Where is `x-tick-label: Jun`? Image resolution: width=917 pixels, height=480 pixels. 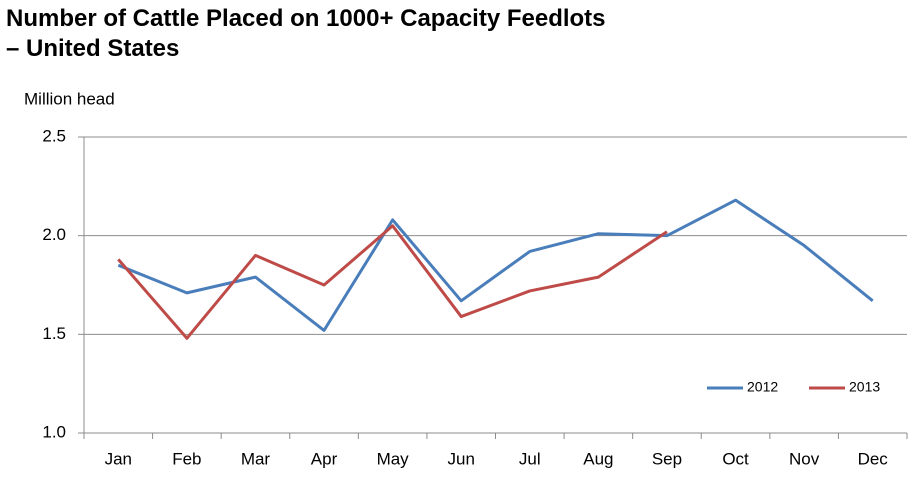
x-tick-label: Jun is located at coordinates (460, 458).